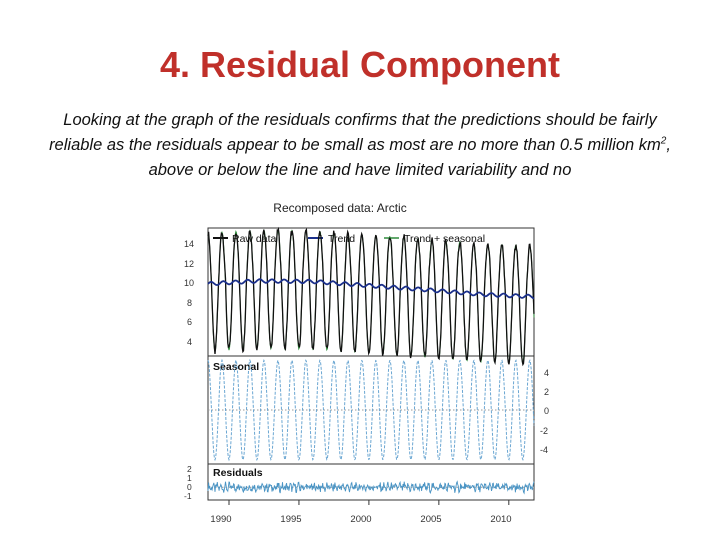 The width and height of the screenshot is (720, 540). Describe the element at coordinates (544, 431) in the screenshot. I see `seasonal-ytick: -2` at that location.